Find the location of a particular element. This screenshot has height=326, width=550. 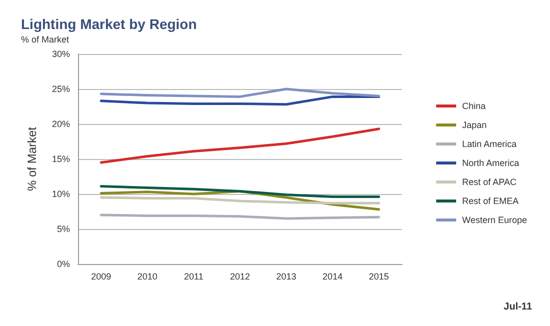

x-tick-label: 2010 is located at coordinates (147, 277).